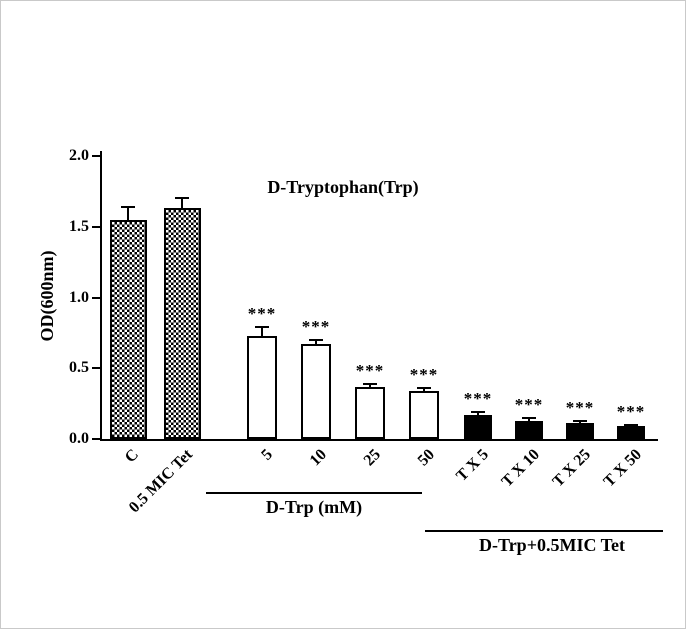 The image size is (686, 629). Describe the element at coordinates (424, 375) in the screenshot. I see `significance-stars-50: ***` at that location.